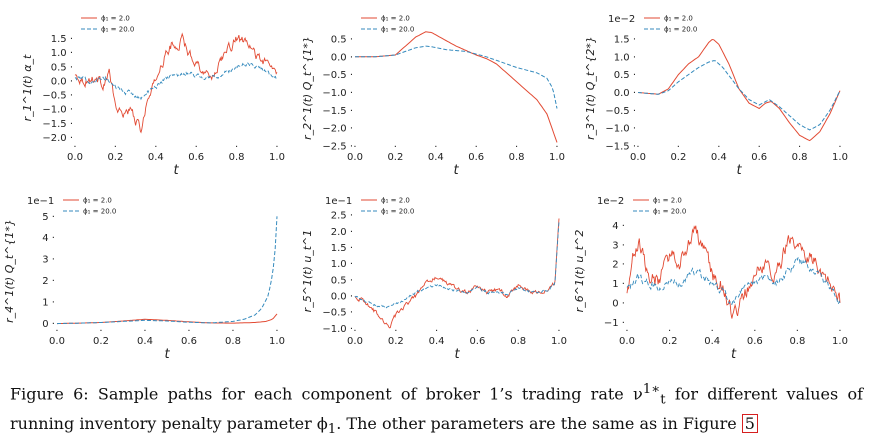  Describe the element at coordinates (621, 19) in the screenshot. I see `scale-multiplier-label: 1e−2` at that location.